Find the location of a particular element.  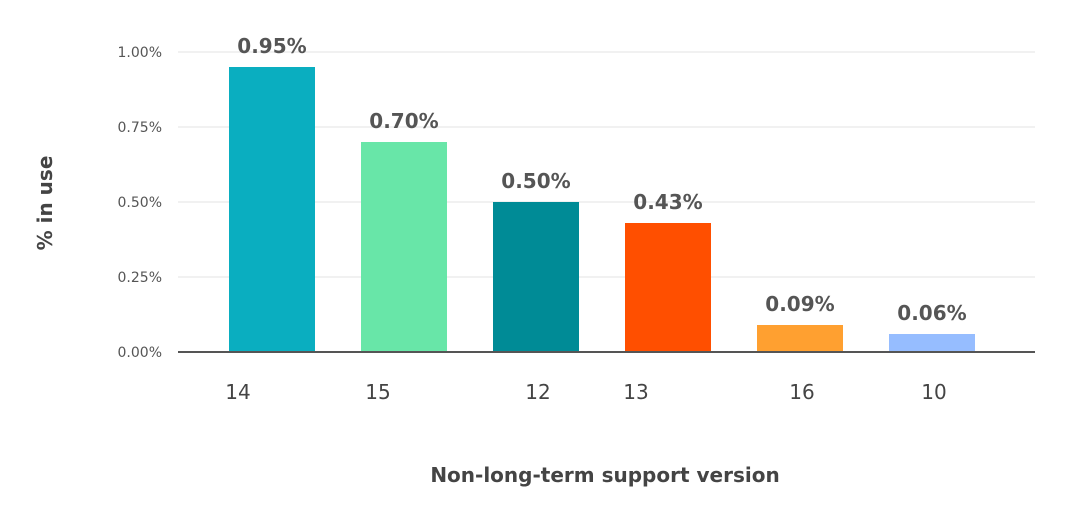

x-tick-label: 10 is located at coordinates (933, 392).